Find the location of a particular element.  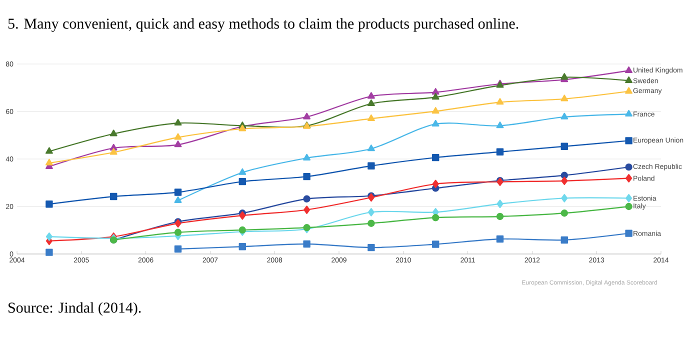

source-note: Source: Jindal (2014). is located at coordinates (74, 309).